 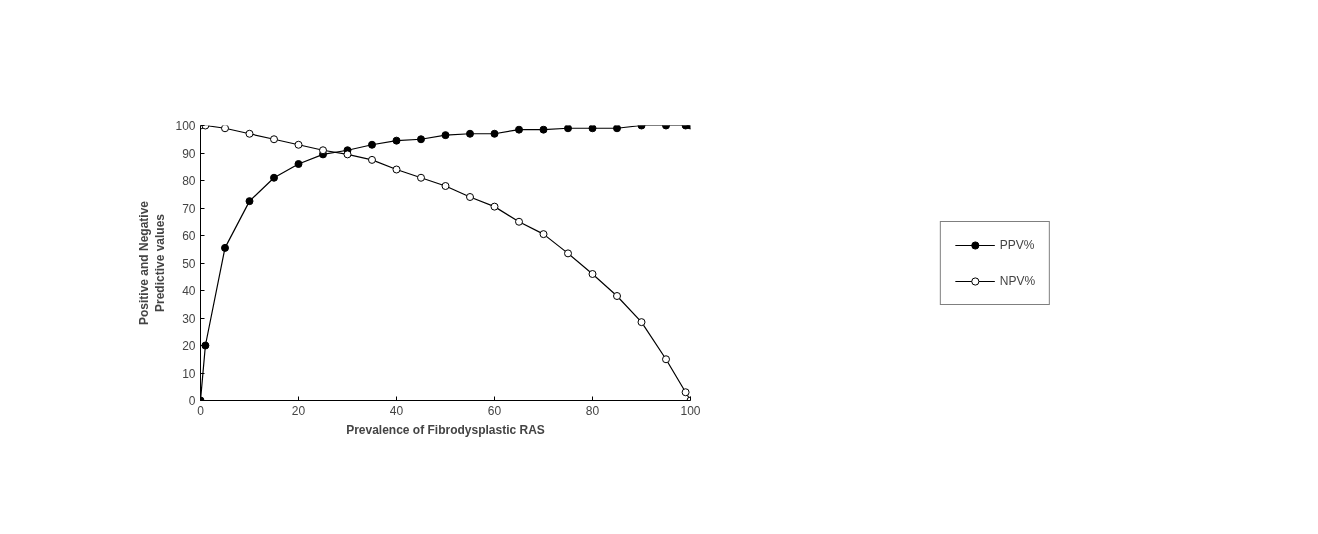 What do you see at coordinates (189, 181) in the screenshot?
I see `y-tick-label: 80` at bounding box center [189, 181].